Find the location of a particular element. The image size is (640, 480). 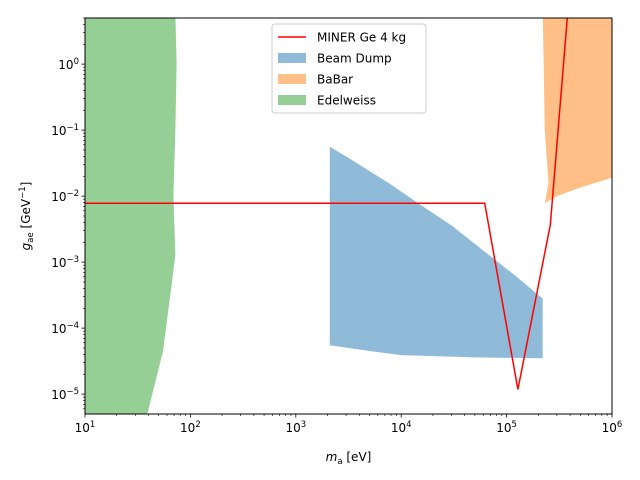

y-tick-label: 10⁻¹ is located at coordinates (65, 130).